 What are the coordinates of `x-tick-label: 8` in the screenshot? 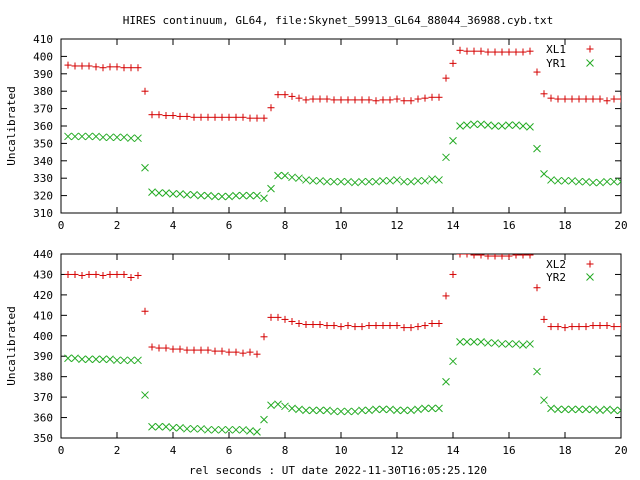 It's located at (285, 450).